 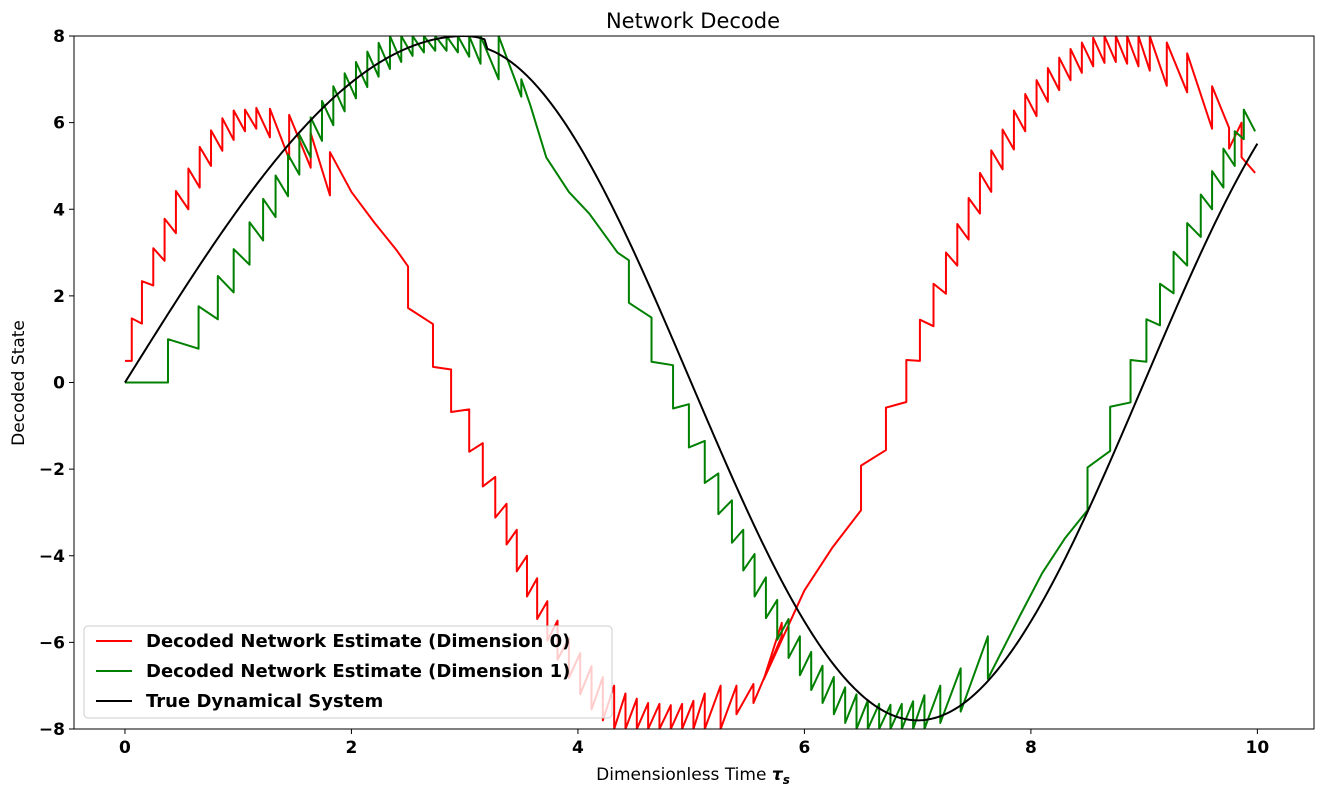 What do you see at coordinates (52, 643) in the screenshot?
I see `y-tick-label: −6` at bounding box center [52, 643].